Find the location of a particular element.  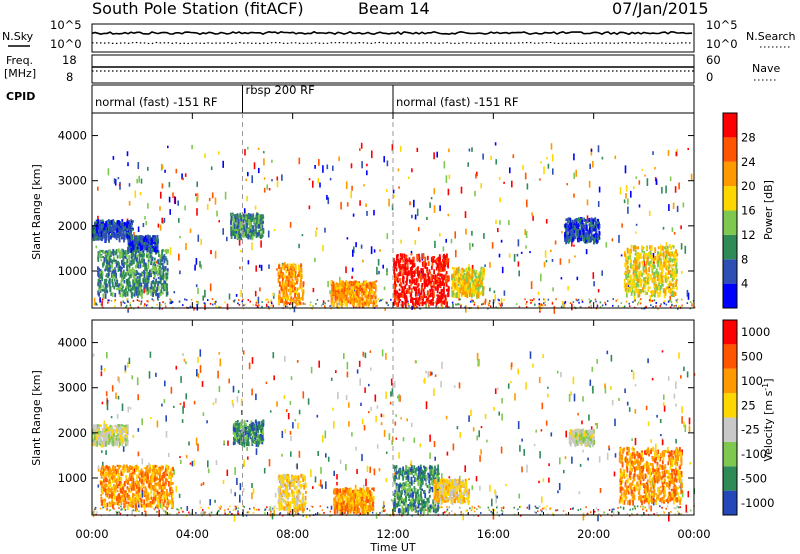

colorbar-tick-label: 4 is located at coordinates (744, 284).